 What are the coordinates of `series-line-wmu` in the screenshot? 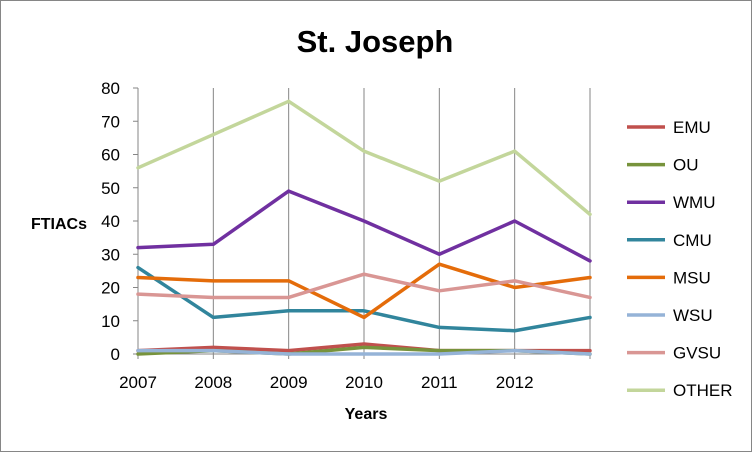 It's located at (364, 226).